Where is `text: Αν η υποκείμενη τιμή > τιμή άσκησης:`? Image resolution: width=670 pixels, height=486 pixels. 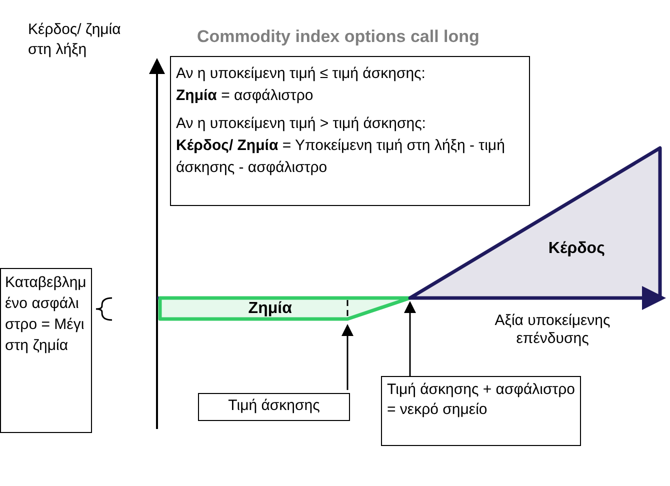 text: Αν η υποκείμενη τιμή > τιμή άσκησης: is located at coordinates (301, 124).